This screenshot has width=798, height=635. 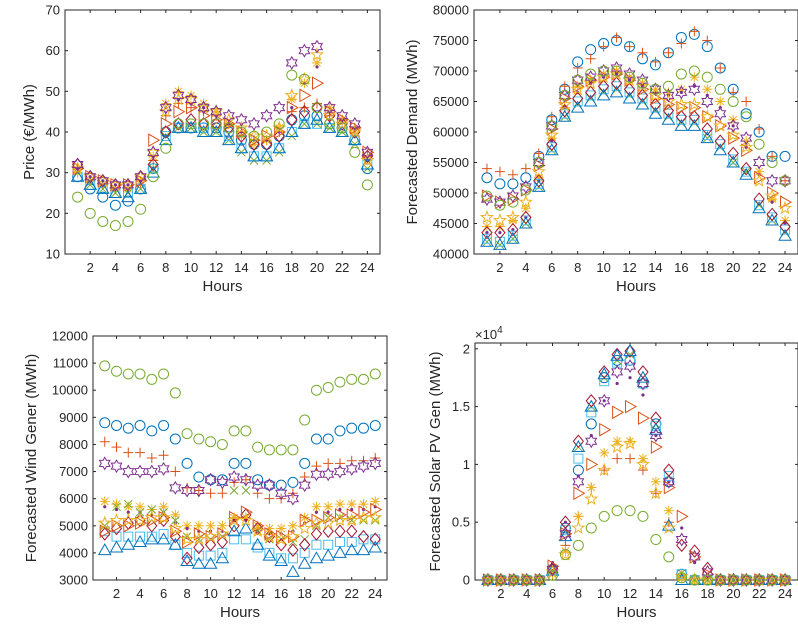 I want to click on x-tick-label: 24, so click(x=785, y=267).